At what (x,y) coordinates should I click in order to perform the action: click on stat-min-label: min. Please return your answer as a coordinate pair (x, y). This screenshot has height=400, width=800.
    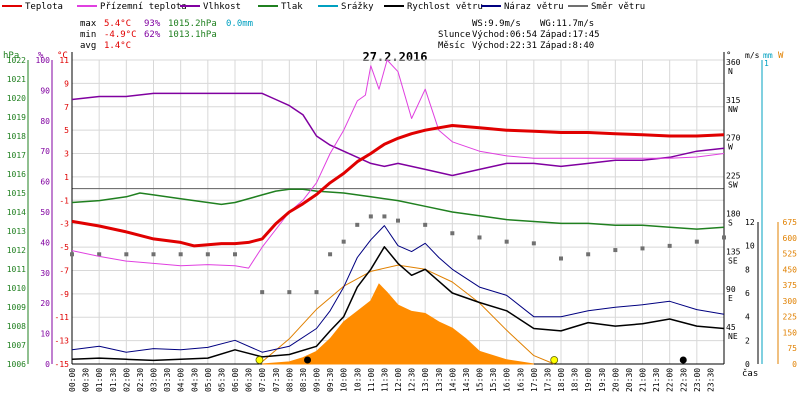
    Looking at the image, I should click on (88, 35).